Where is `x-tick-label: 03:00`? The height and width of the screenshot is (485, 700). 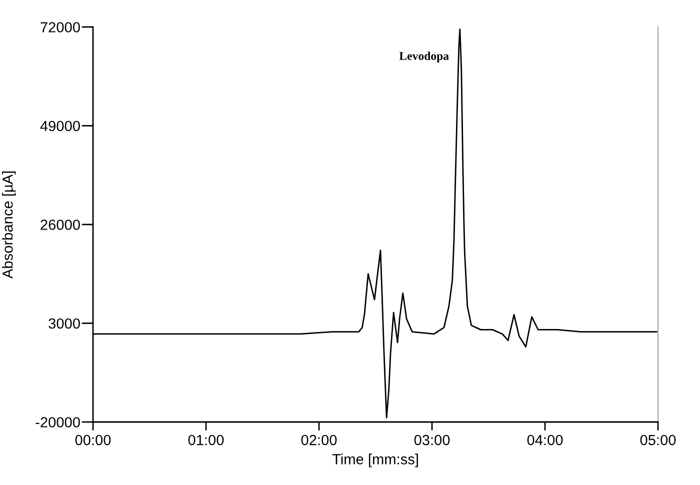 x-tick-label: 03:00 is located at coordinates (432, 440).